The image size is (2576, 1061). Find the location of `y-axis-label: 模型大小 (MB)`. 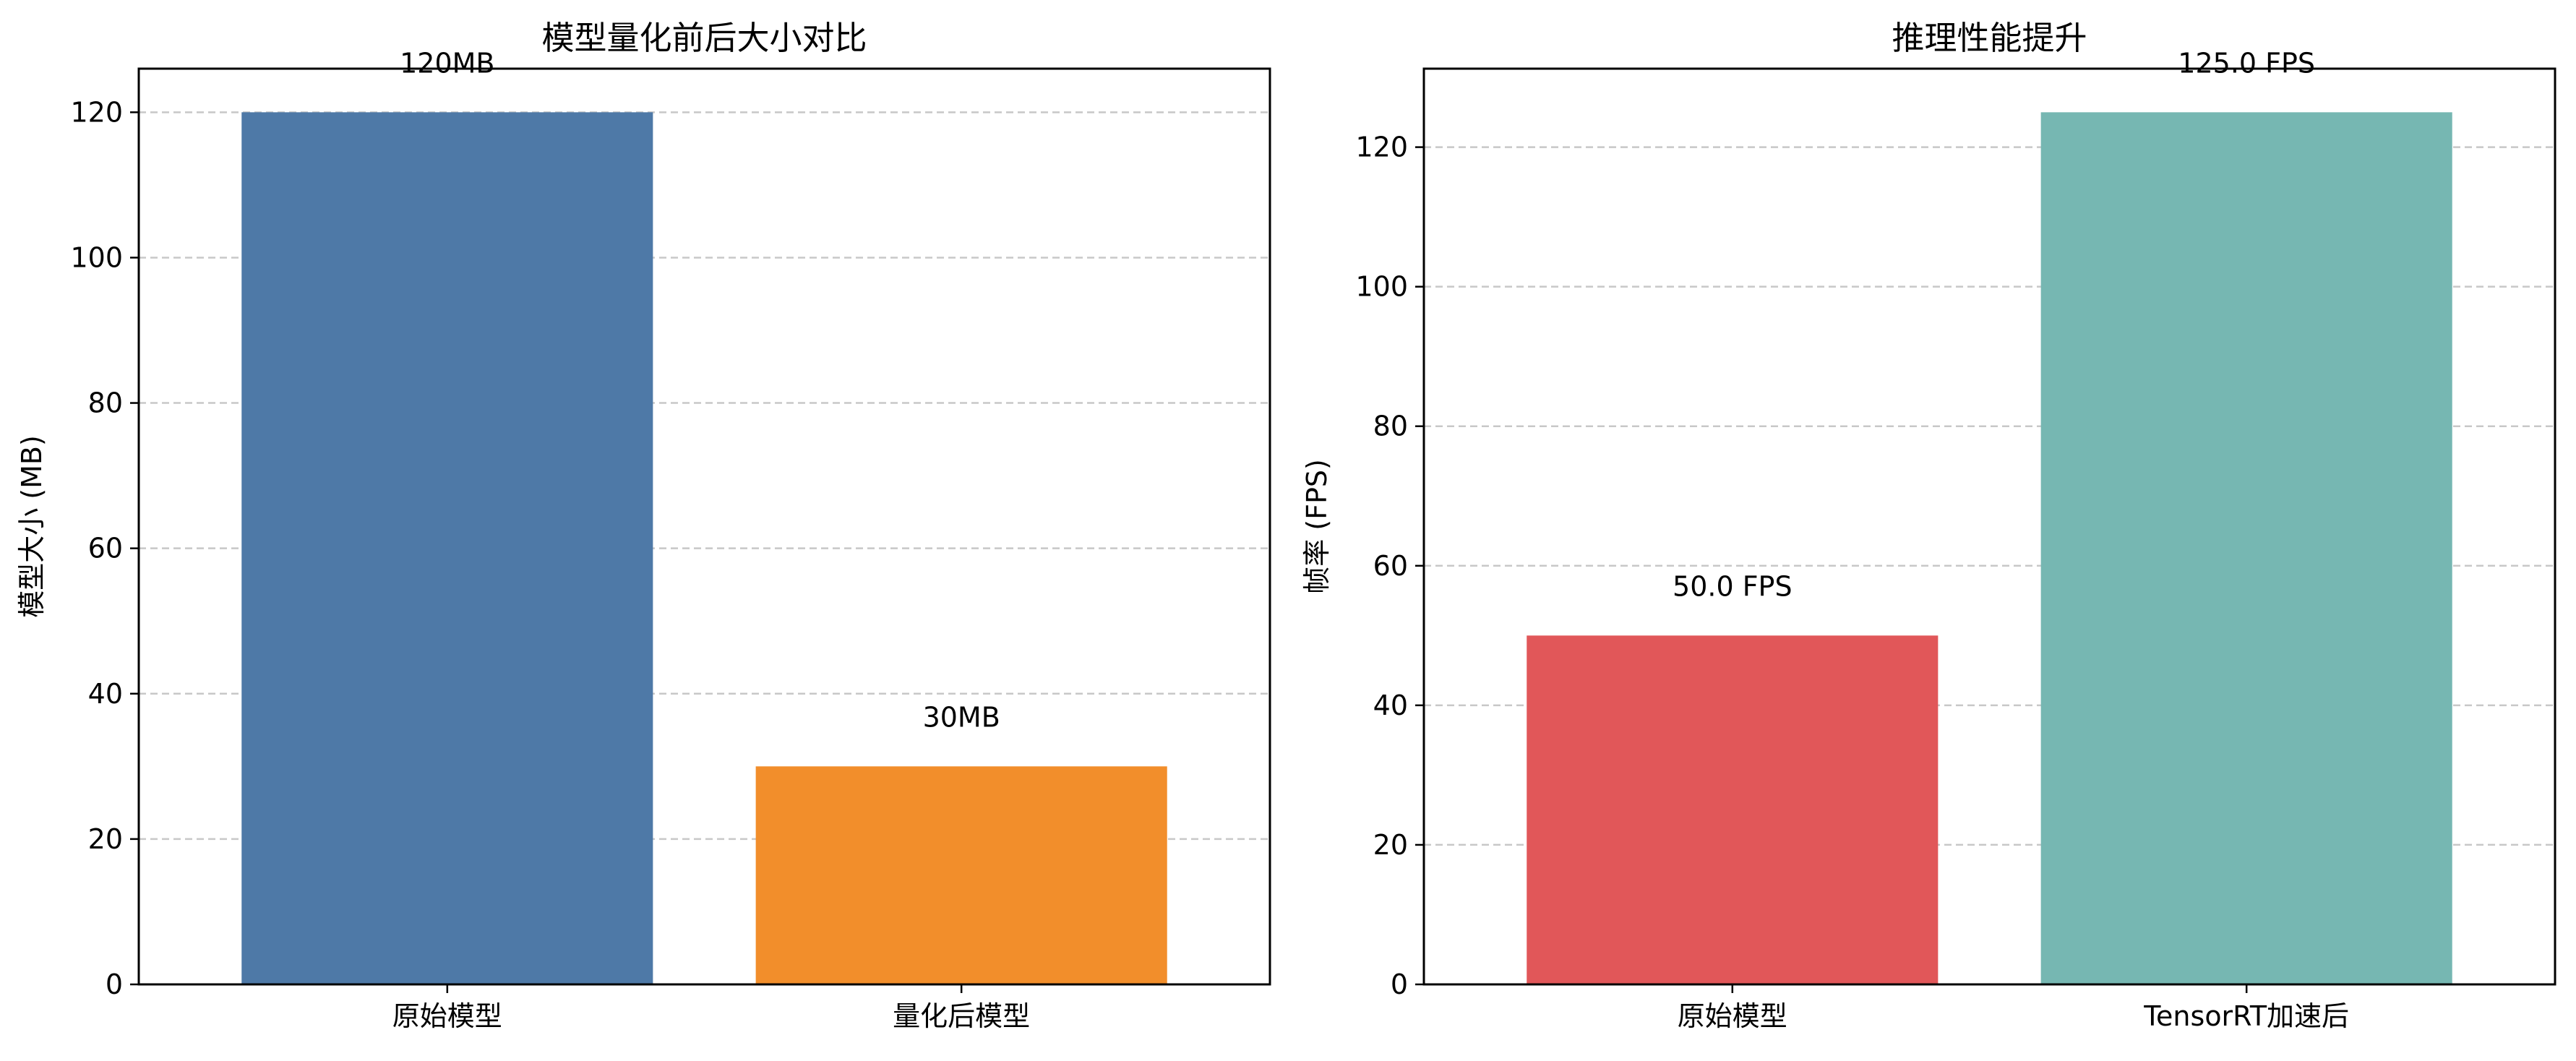

y-axis-label: 模型大小 (MB) is located at coordinates (32, 526).